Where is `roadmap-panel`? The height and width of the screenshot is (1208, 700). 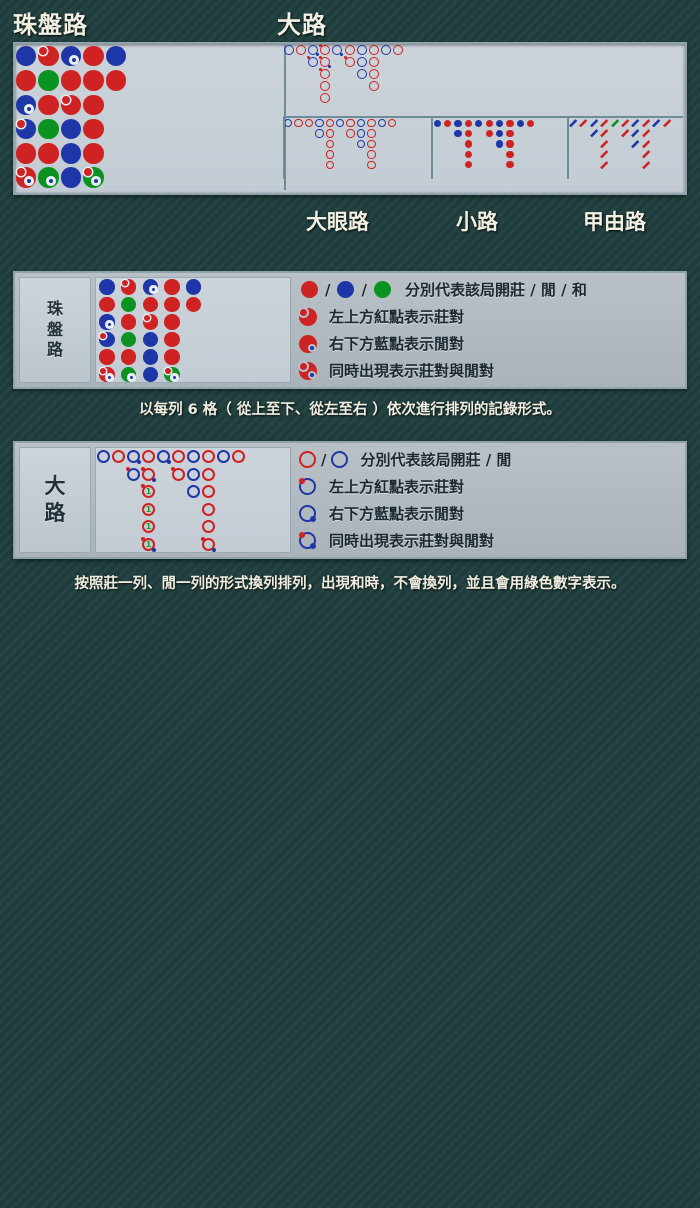
roadmap-panel is located at coordinates (350, 118).